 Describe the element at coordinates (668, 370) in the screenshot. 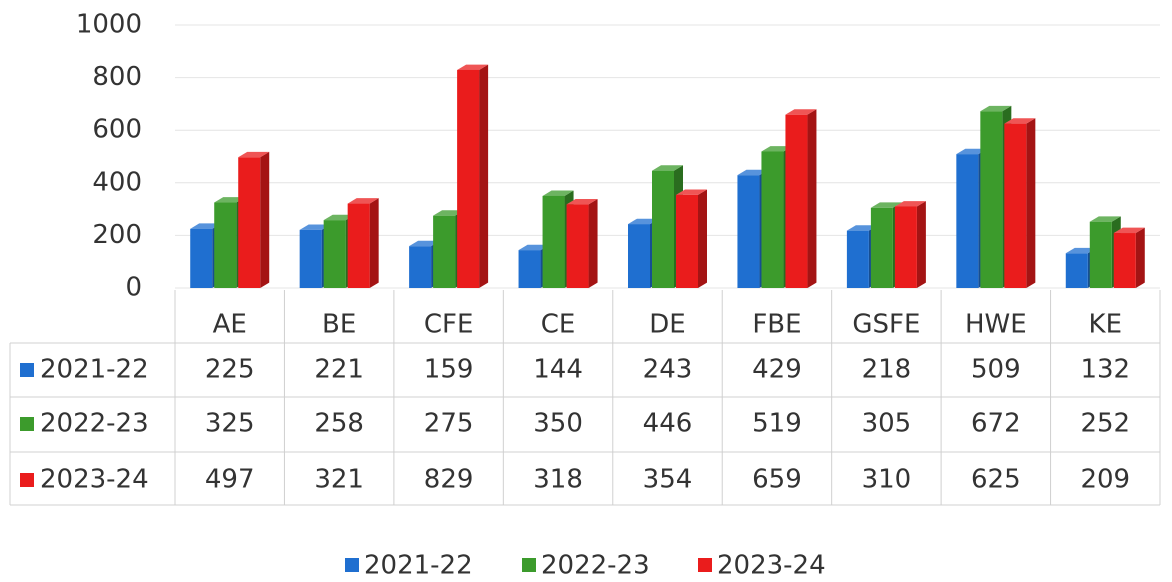

I see `table-value: 243` at that location.